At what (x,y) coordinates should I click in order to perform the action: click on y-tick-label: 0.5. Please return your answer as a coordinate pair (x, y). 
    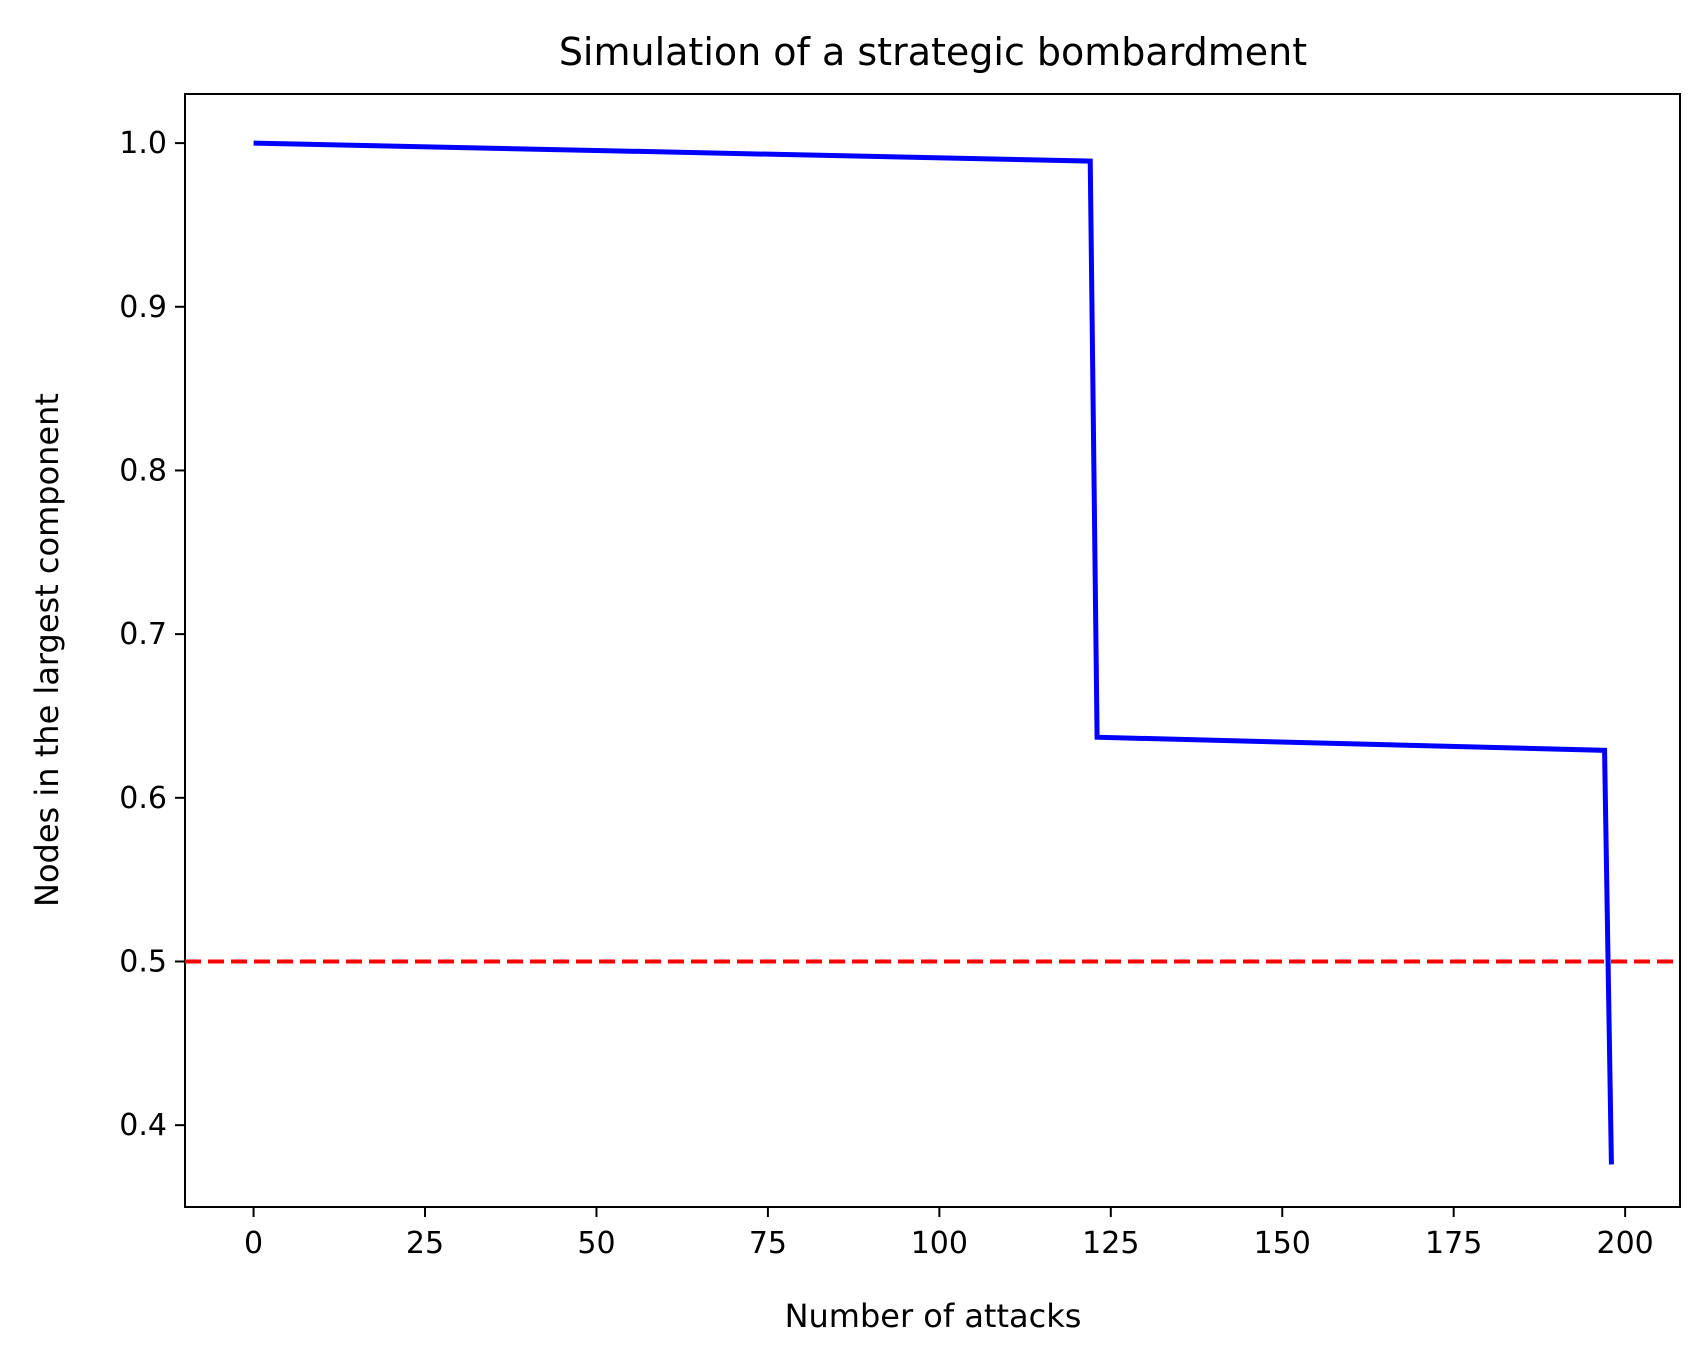
    Looking at the image, I should click on (143, 961).